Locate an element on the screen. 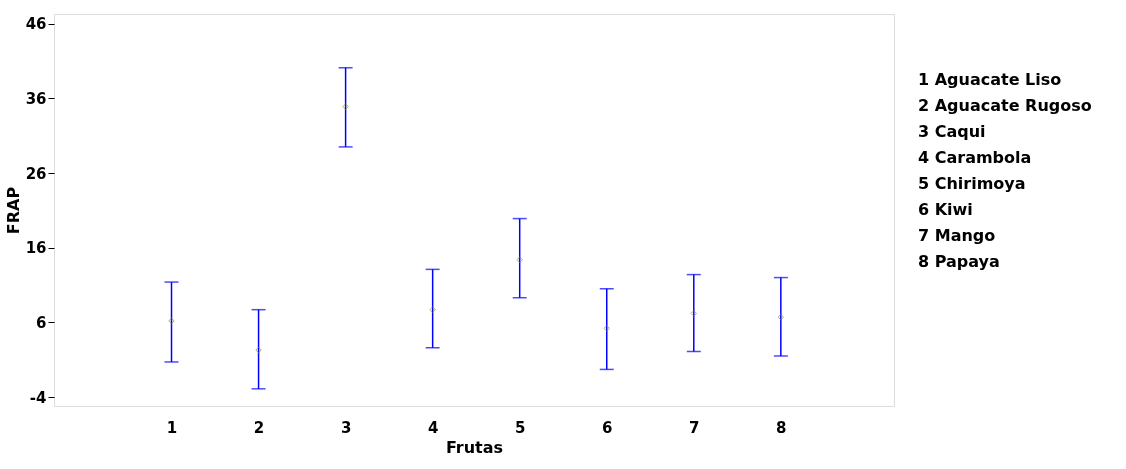 This screenshot has height=469, width=1126. x-tick-label: 4 is located at coordinates (433, 427).